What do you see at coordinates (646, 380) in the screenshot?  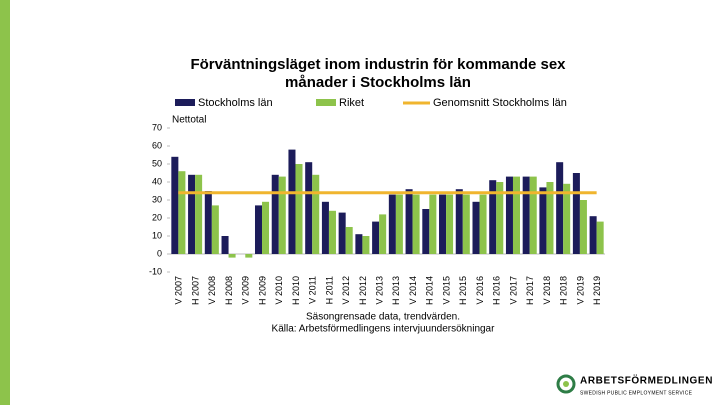 I see `logo-name: ARBETSFÖRMEDLINGEN` at bounding box center [646, 380].